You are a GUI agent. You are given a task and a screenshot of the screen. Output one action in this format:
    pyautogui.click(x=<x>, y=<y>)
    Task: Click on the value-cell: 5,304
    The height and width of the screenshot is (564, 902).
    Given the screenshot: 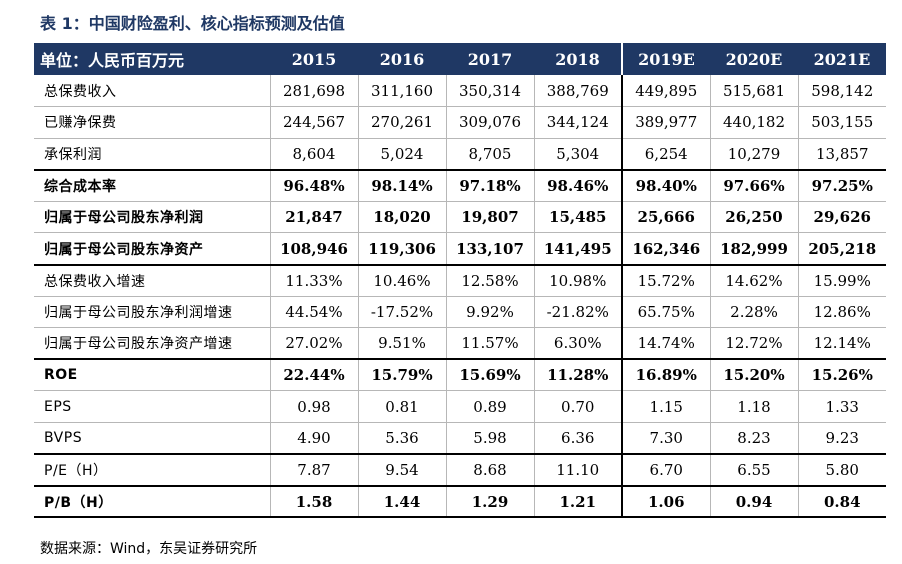 What is the action you would take?
    pyautogui.click(x=577, y=154)
    